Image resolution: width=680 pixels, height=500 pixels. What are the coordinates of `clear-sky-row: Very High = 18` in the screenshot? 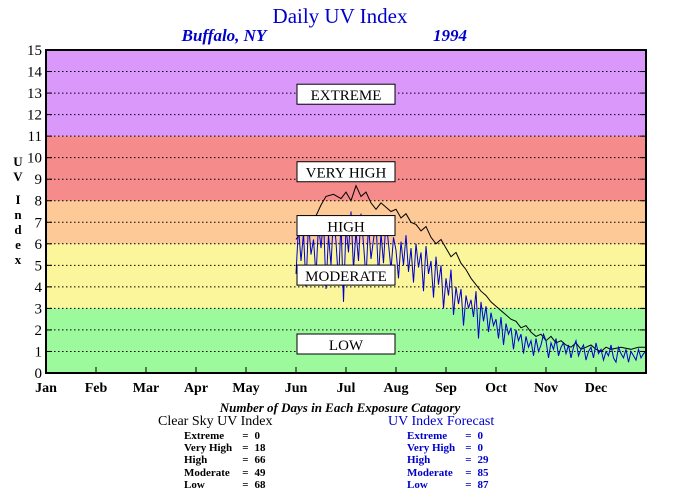 It's located at (224, 448).